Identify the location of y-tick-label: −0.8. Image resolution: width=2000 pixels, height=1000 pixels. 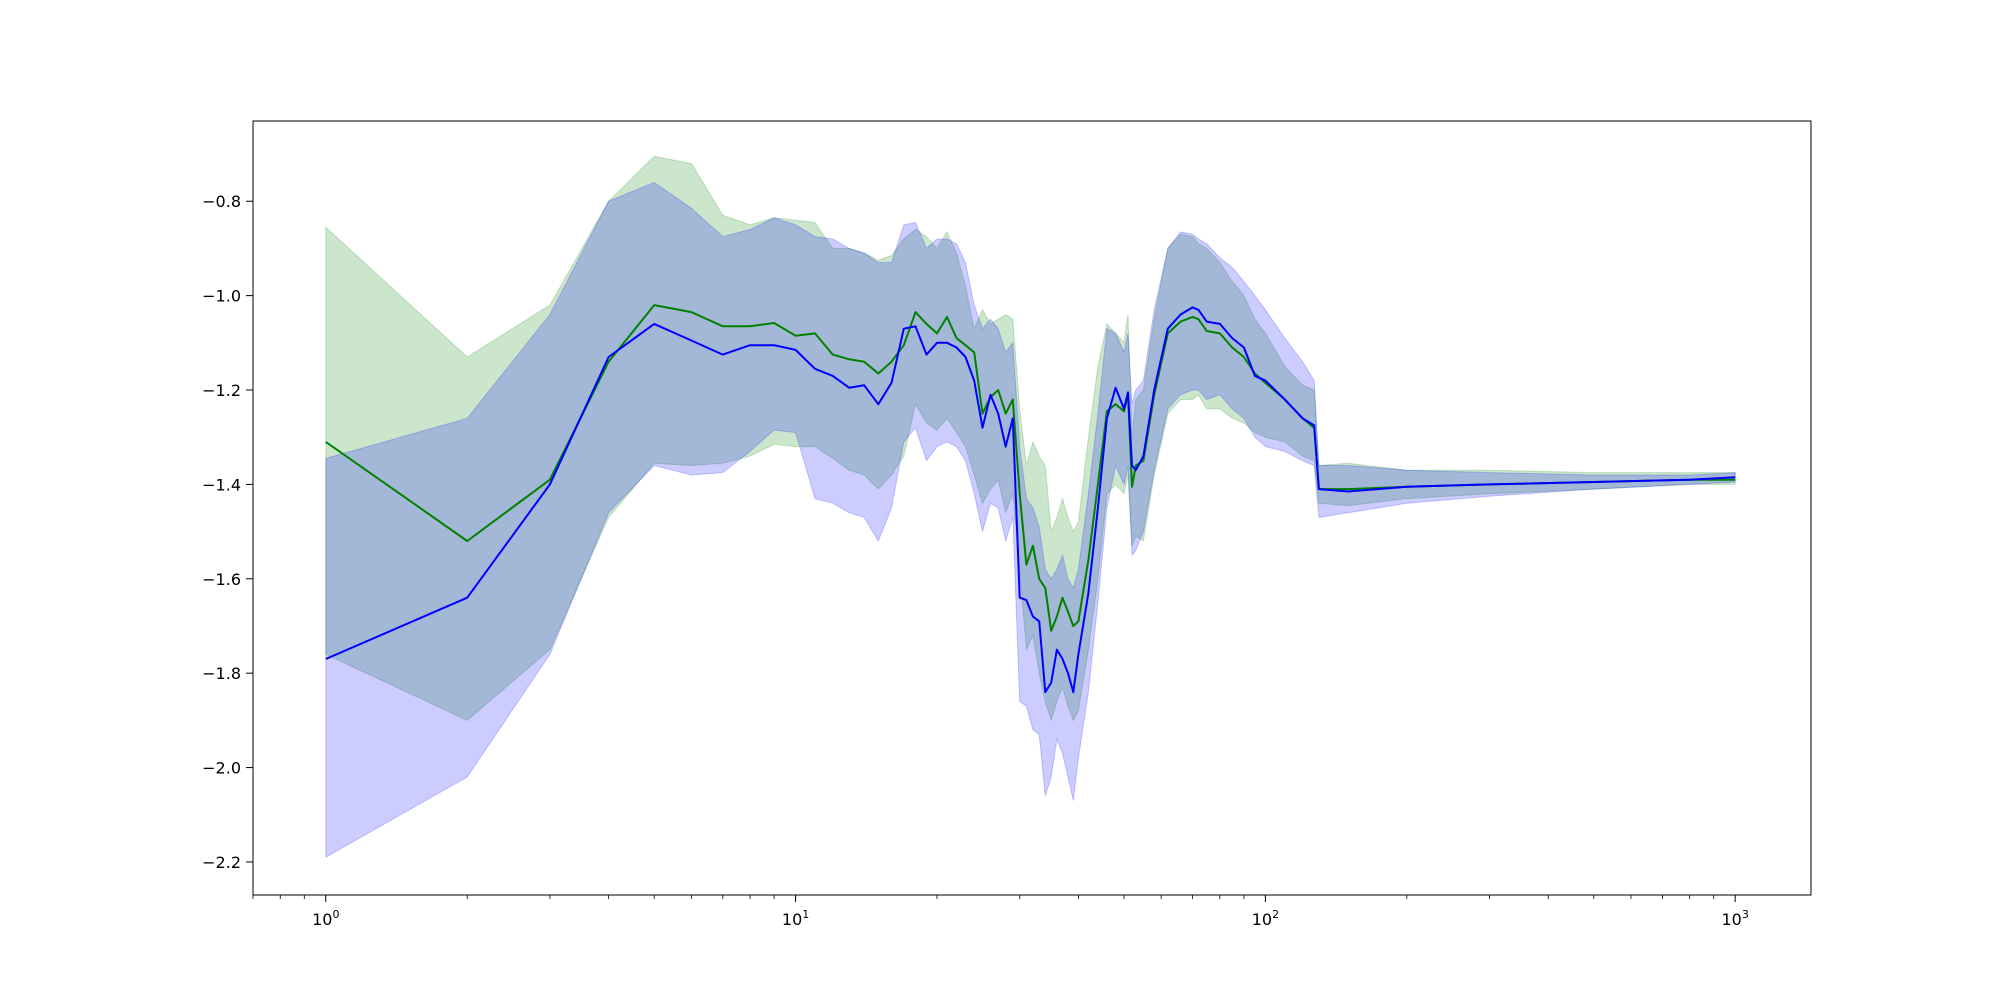
(221, 201).